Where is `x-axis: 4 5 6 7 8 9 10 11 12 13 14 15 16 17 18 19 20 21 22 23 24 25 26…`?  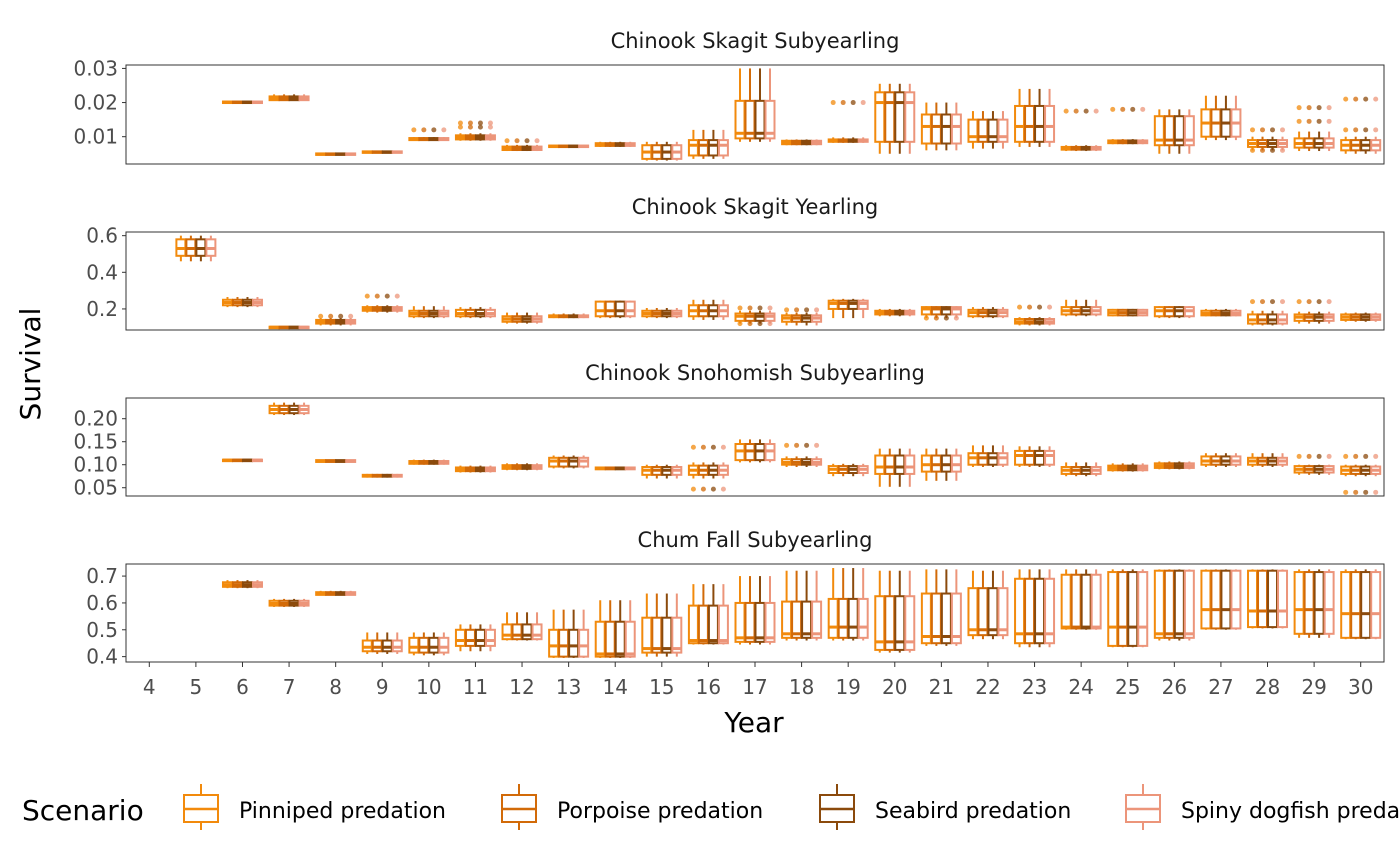 x-axis: 4 5 6 7 8 9 10 11 12 13 14 15 16 17 18 19 20 21 22 23 24 25 26… is located at coordinates (758, 680).